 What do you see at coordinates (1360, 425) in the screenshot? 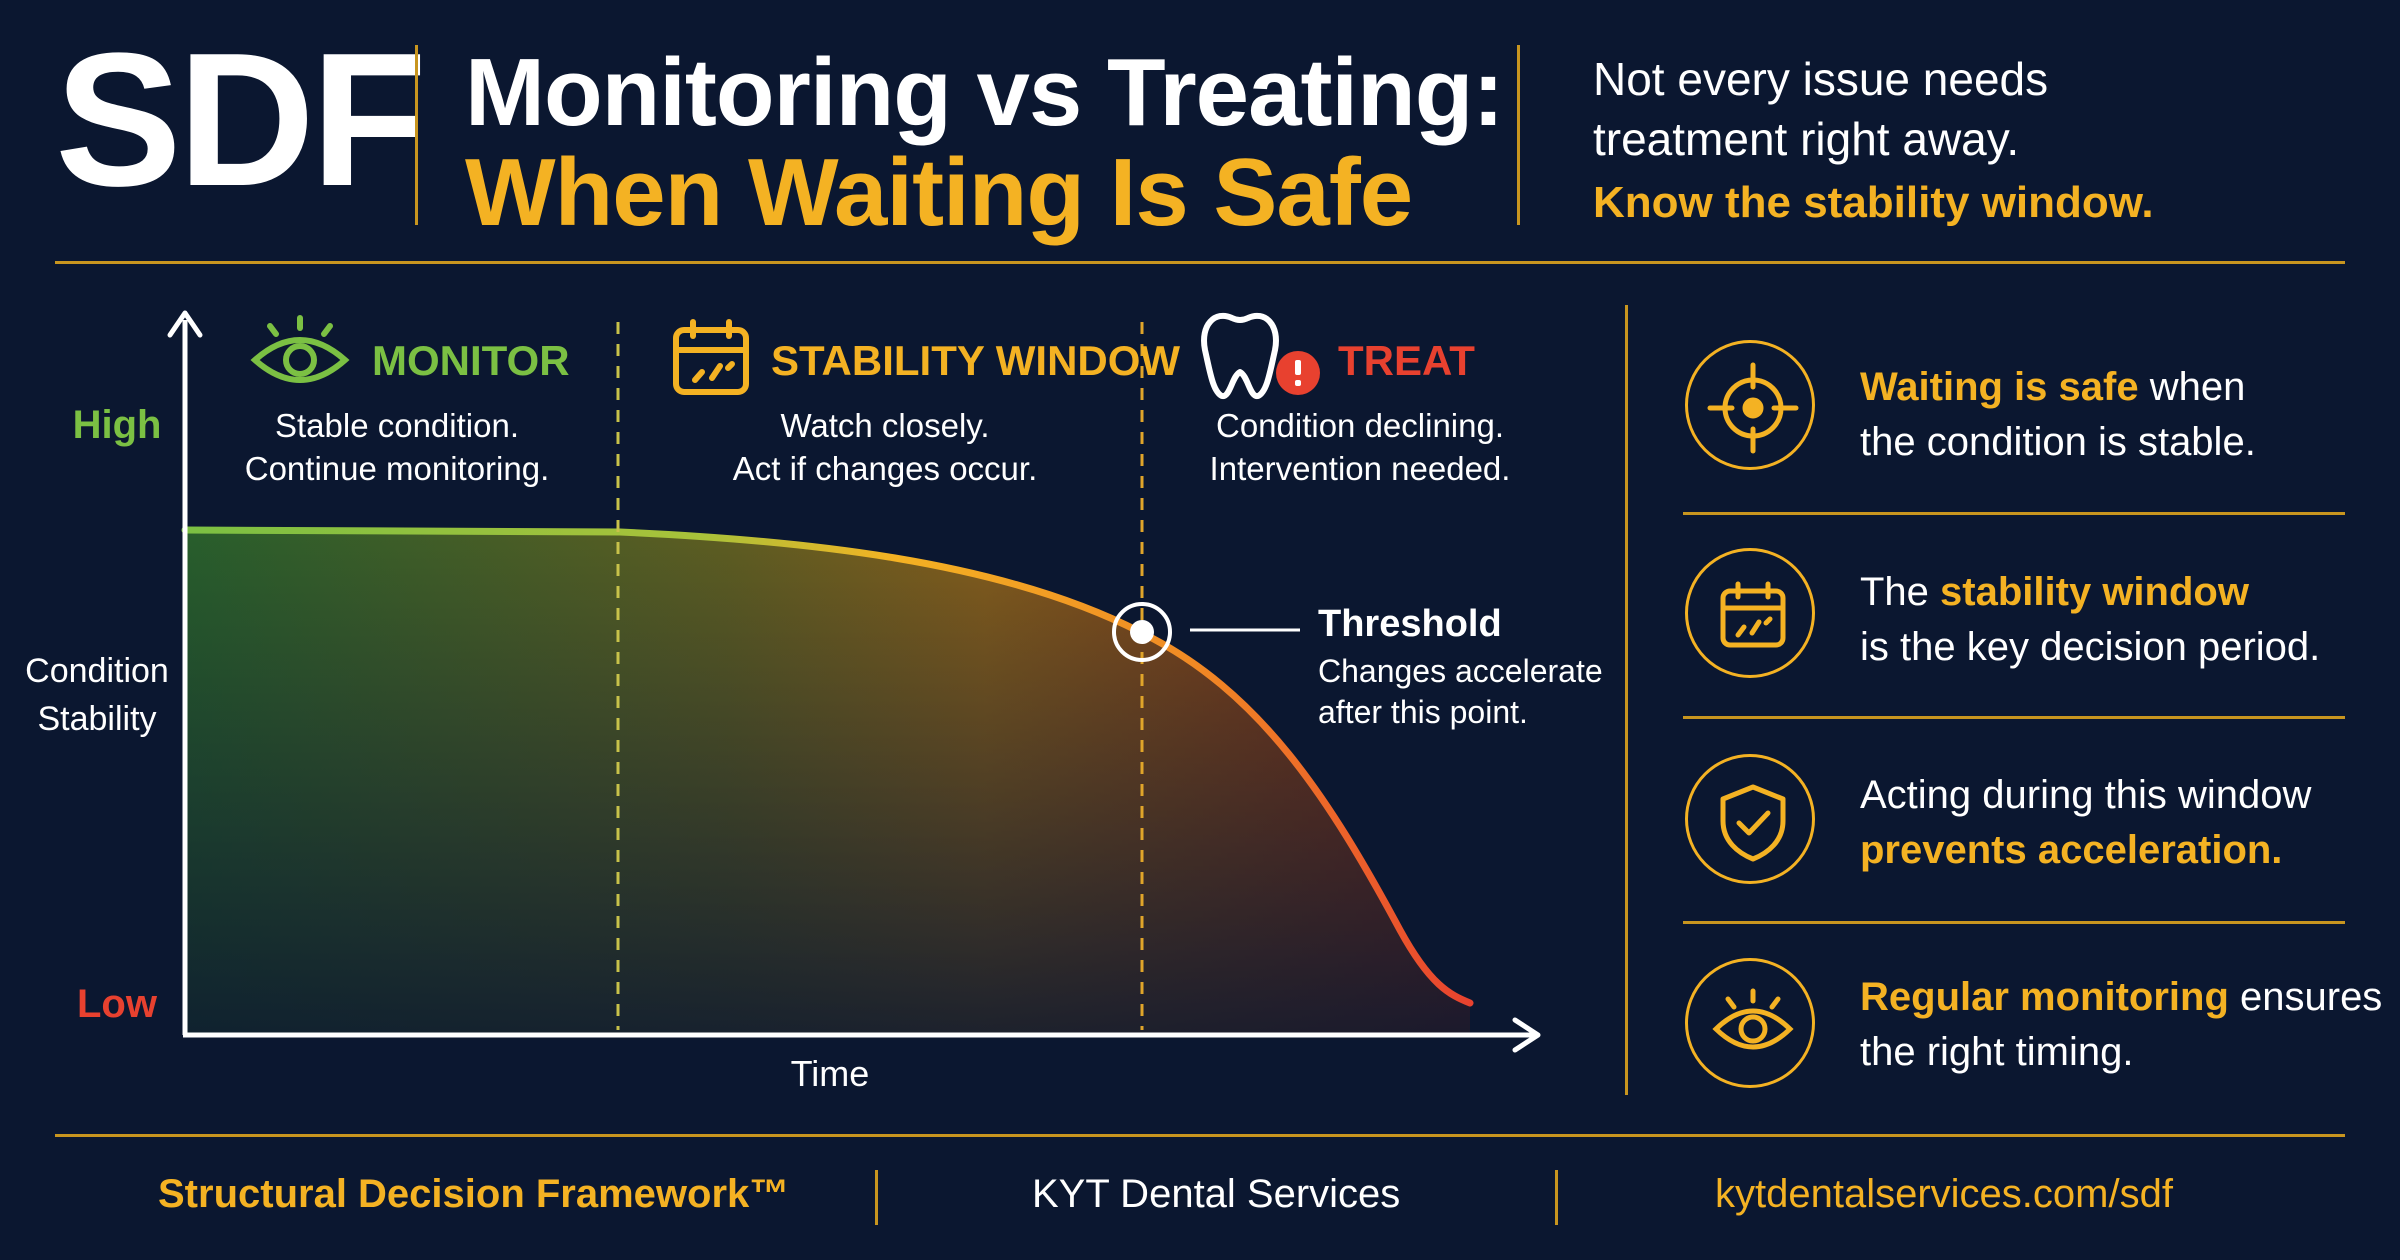
I see `zone-desc-treat-line1: Condition declining.` at bounding box center [1360, 425].